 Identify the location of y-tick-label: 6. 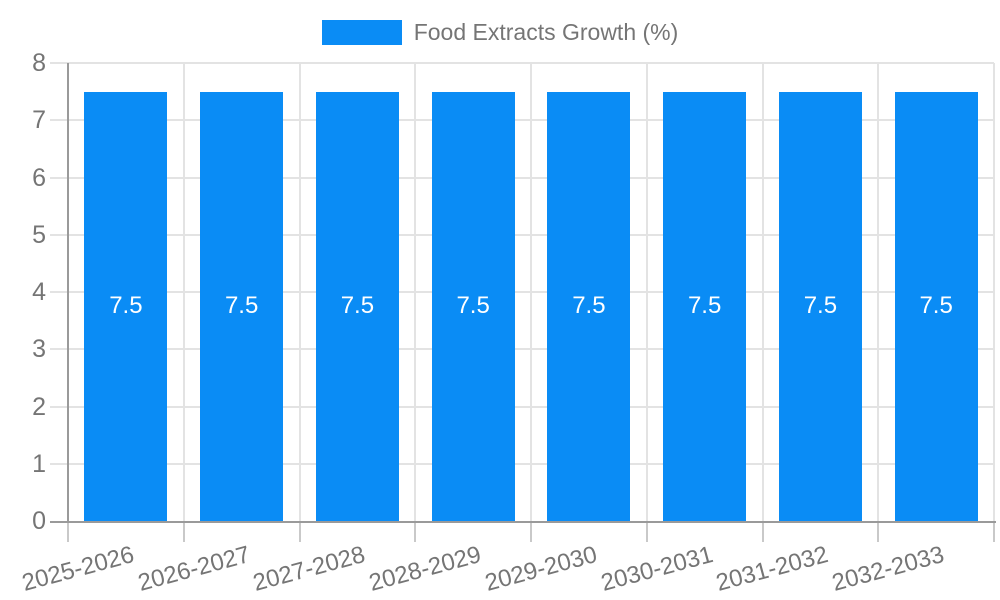
(39, 177).